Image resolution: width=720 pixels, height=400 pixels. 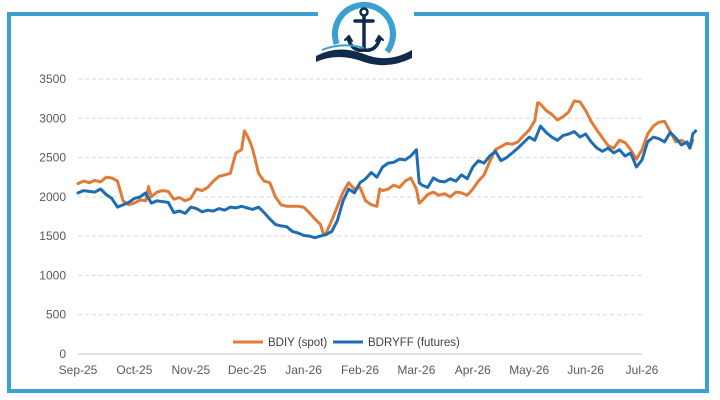 What do you see at coordinates (52, 236) in the screenshot?
I see `y-tick-label: 1500` at bounding box center [52, 236].